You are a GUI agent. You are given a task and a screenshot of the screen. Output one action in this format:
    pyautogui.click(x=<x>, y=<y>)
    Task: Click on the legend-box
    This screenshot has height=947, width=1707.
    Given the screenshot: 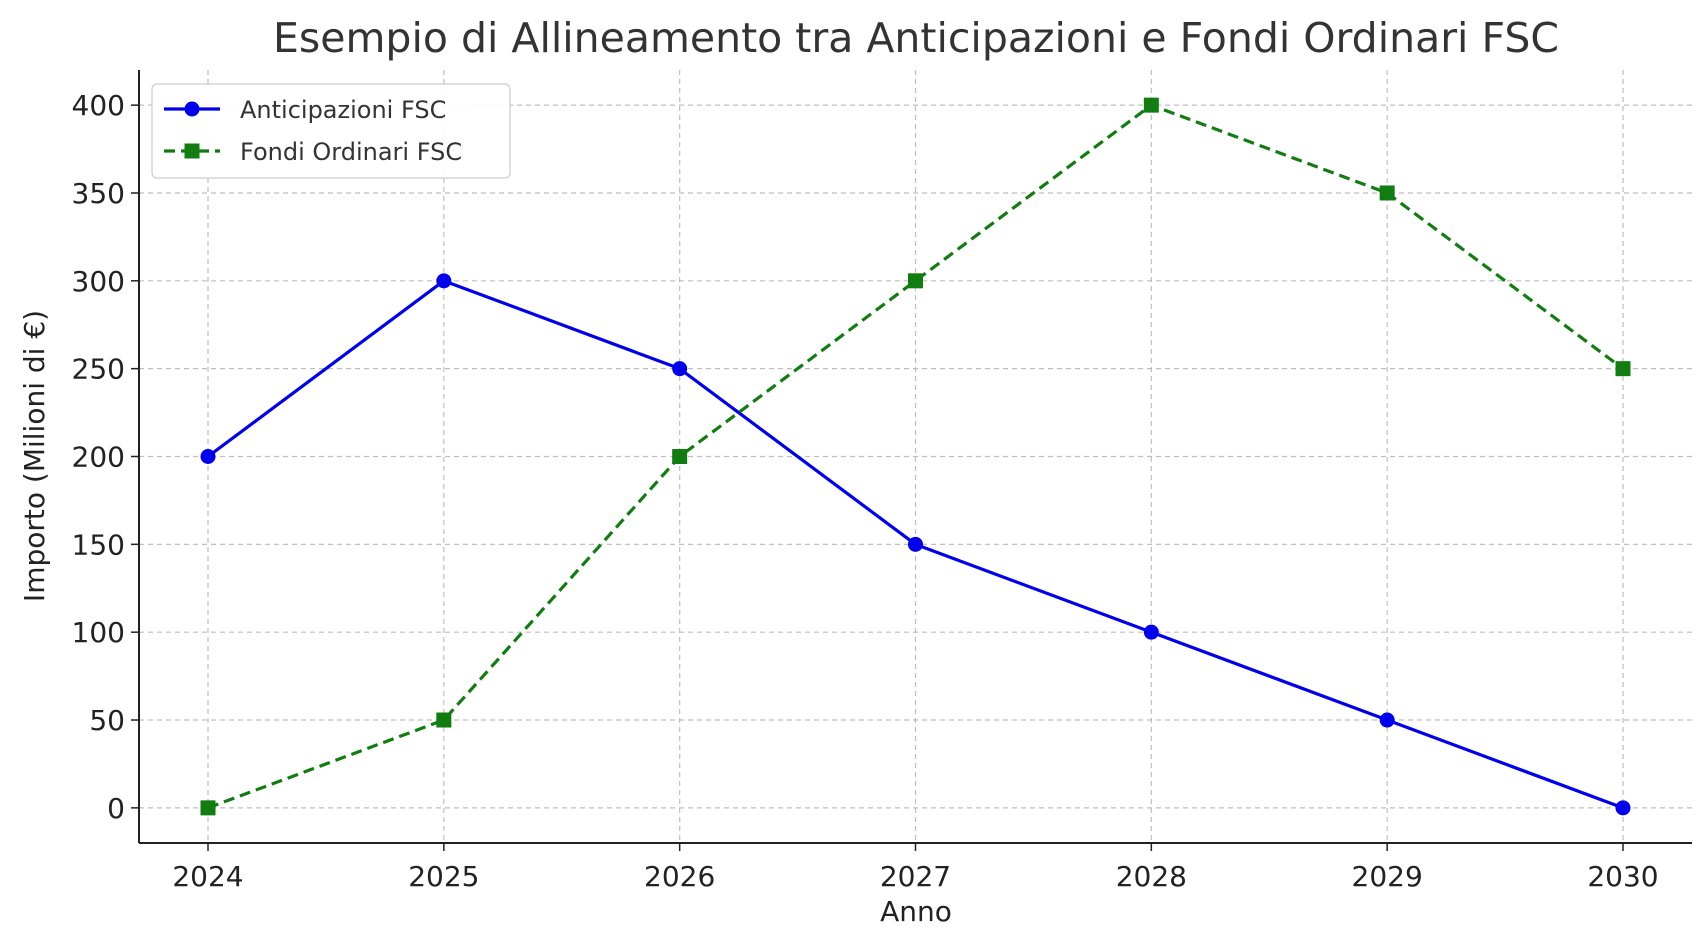 What is the action you would take?
    pyautogui.click(x=331, y=131)
    